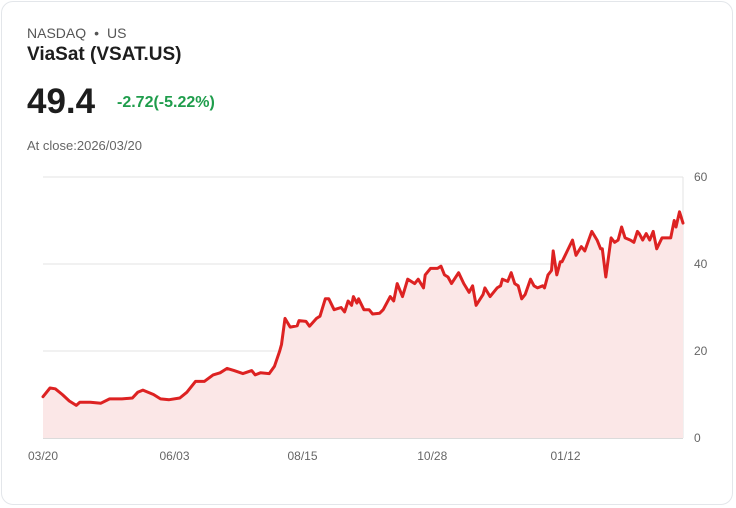  Describe the element at coordinates (104, 54) in the screenshot. I see `stock-name: ViaSat (VSAT.US)` at that location.